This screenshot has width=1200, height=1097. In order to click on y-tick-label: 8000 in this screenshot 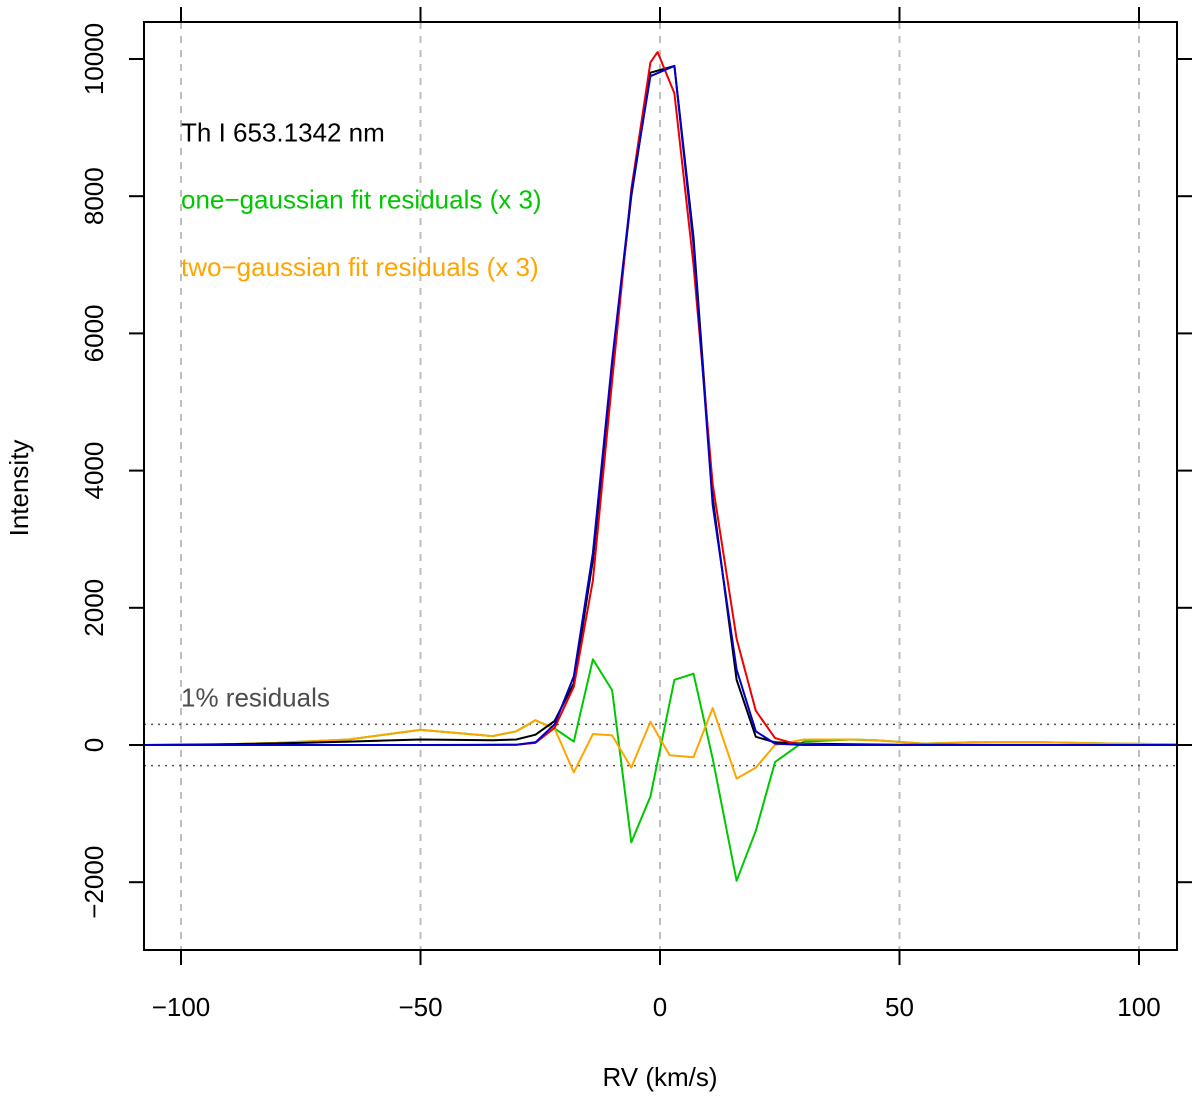, I will do `click(94, 196)`.